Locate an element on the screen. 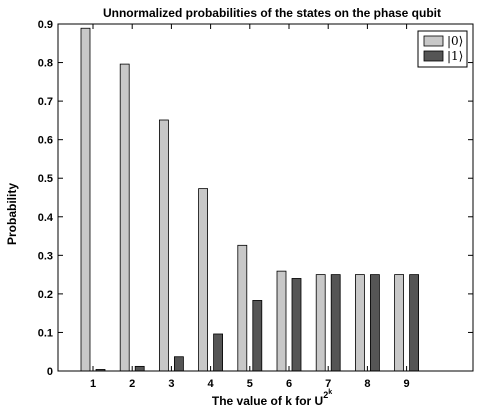 The width and height of the screenshot is (485, 411). legend: |0⟩ |1⟩ is located at coordinates (442, 49).